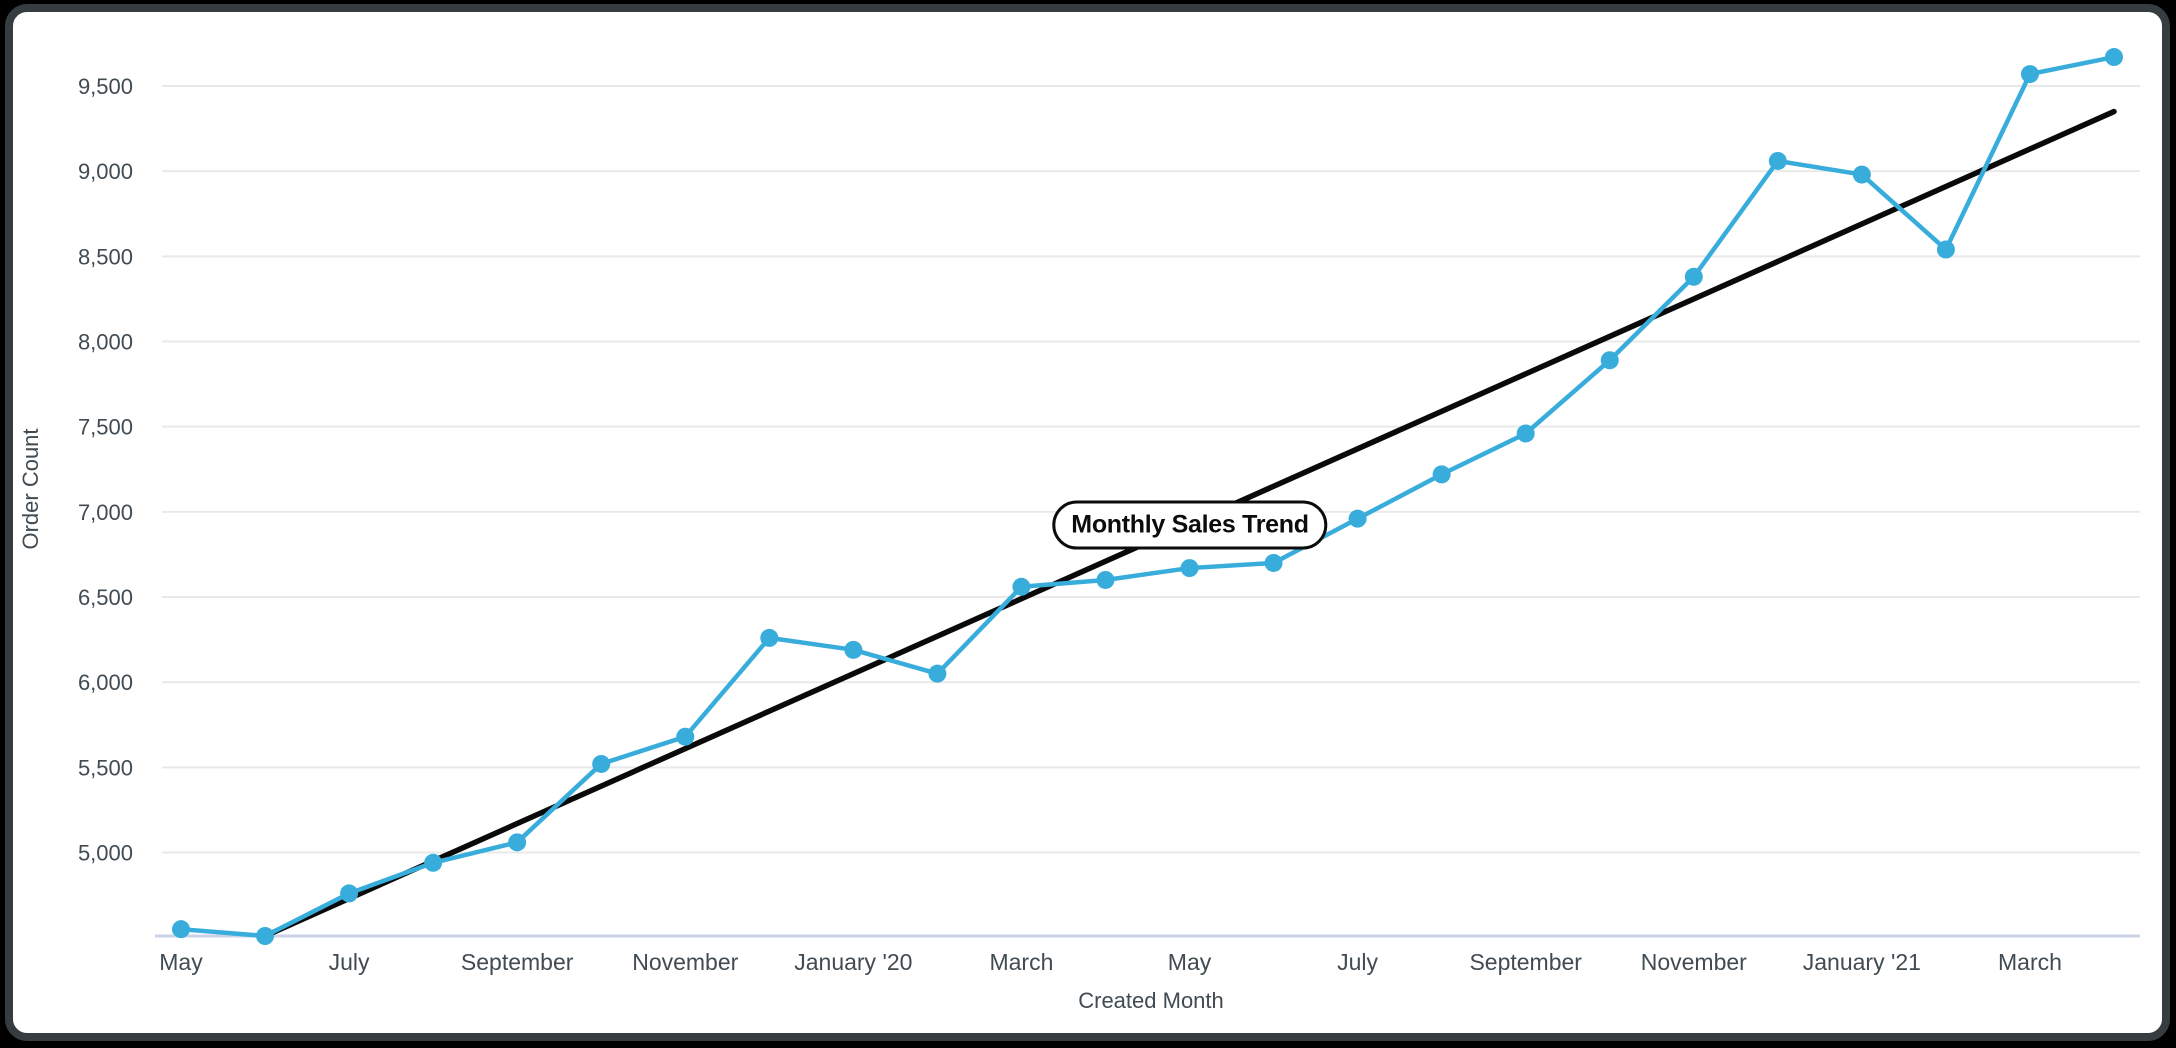  Describe the element at coordinates (105, 853) in the screenshot. I see `y-axis-tick-label: 5,000` at that location.